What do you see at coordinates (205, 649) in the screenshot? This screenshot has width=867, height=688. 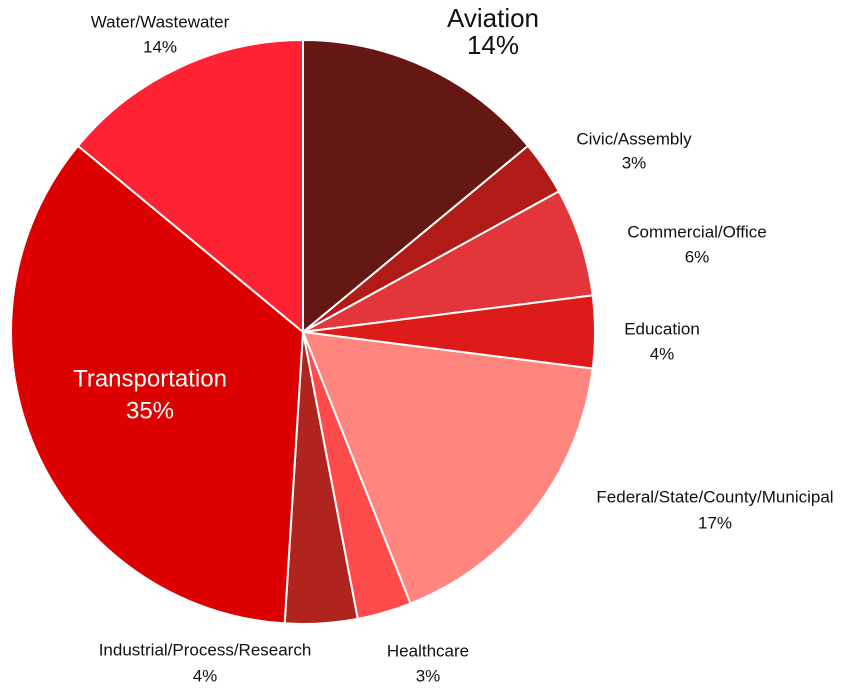 I see `slice-label: Industrial/Process/Research` at bounding box center [205, 649].